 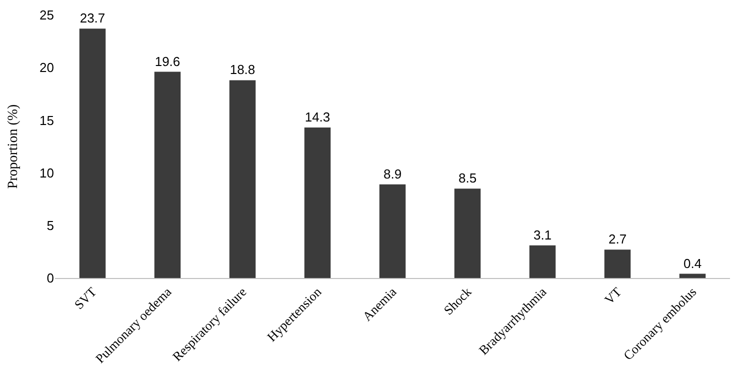 What do you see at coordinates (93, 18) in the screenshot?
I see `data-label: 23.7` at bounding box center [93, 18].